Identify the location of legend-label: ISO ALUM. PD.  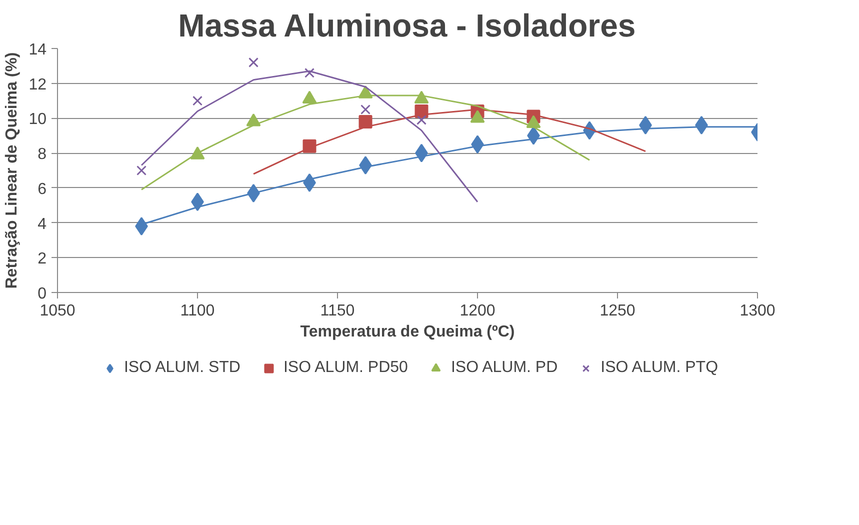
(504, 368).